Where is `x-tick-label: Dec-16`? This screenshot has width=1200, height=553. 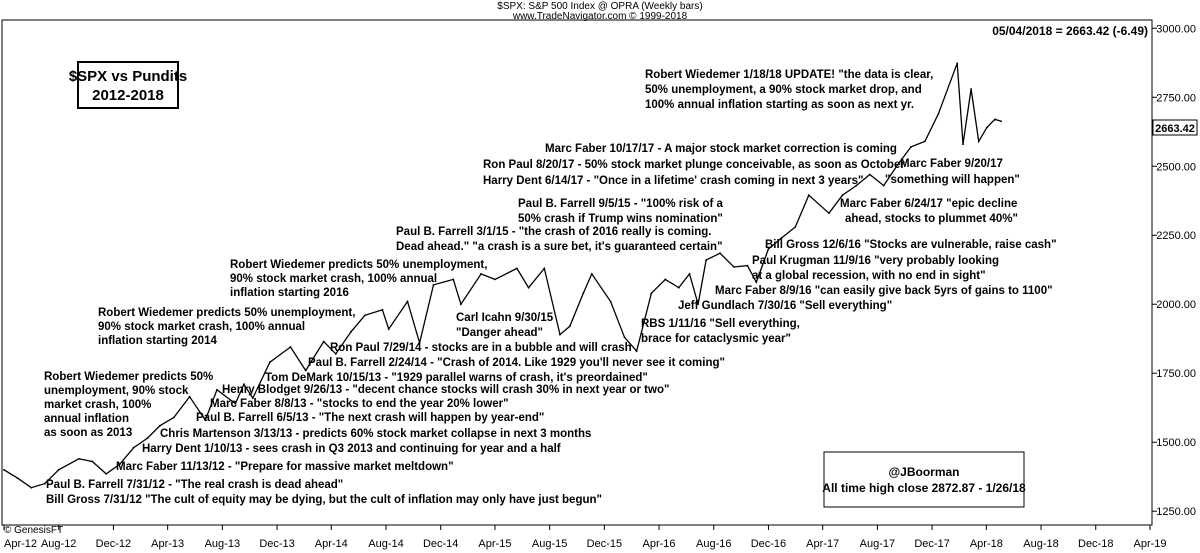
x-tick-label: Dec-16 is located at coordinates (768, 544).